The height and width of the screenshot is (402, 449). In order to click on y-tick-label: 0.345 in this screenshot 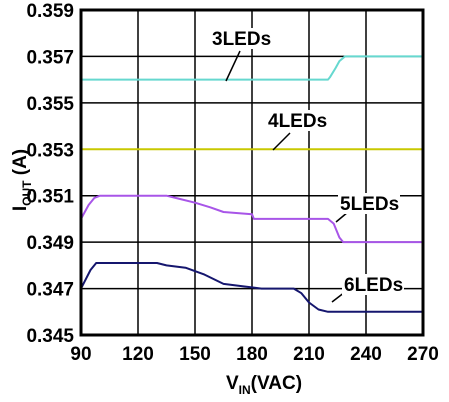, I will do `click(50, 336)`.